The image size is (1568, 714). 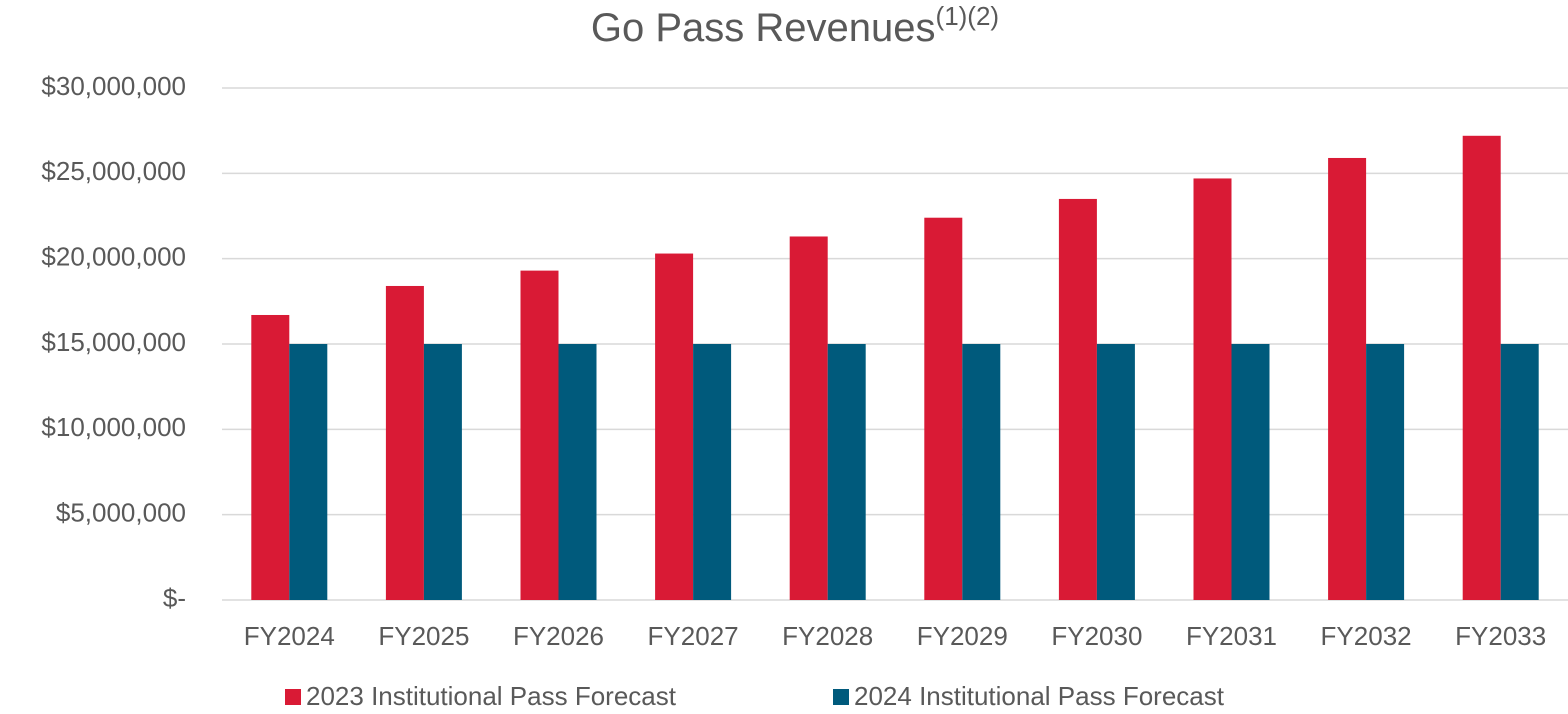 What do you see at coordinates (289, 636) in the screenshot?
I see `x-tick-label: FY2024` at bounding box center [289, 636].